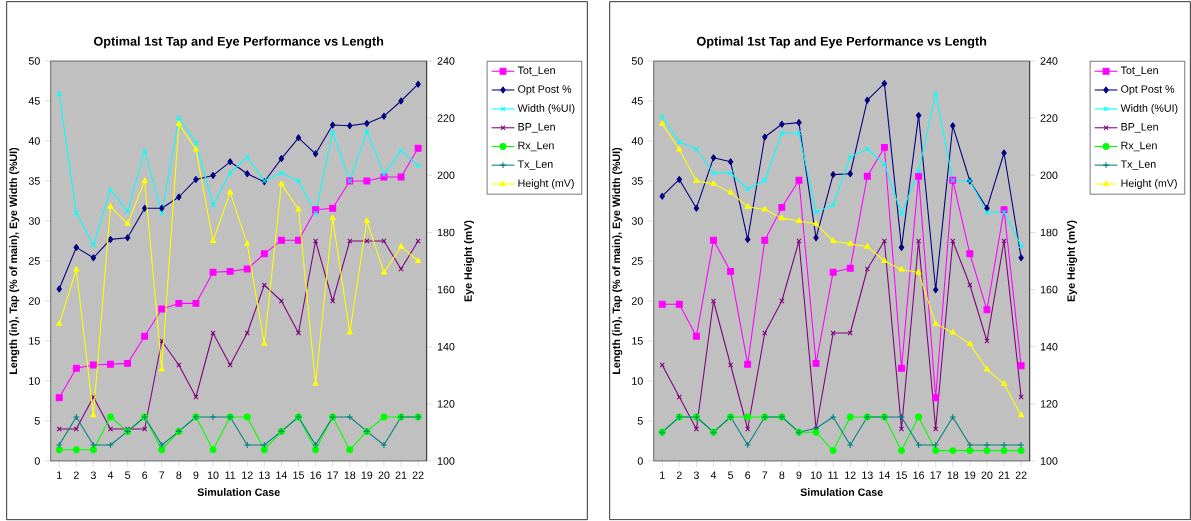 The width and height of the screenshot is (1191, 521). I want to click on x-tick-label: 19, so click(367, 475).